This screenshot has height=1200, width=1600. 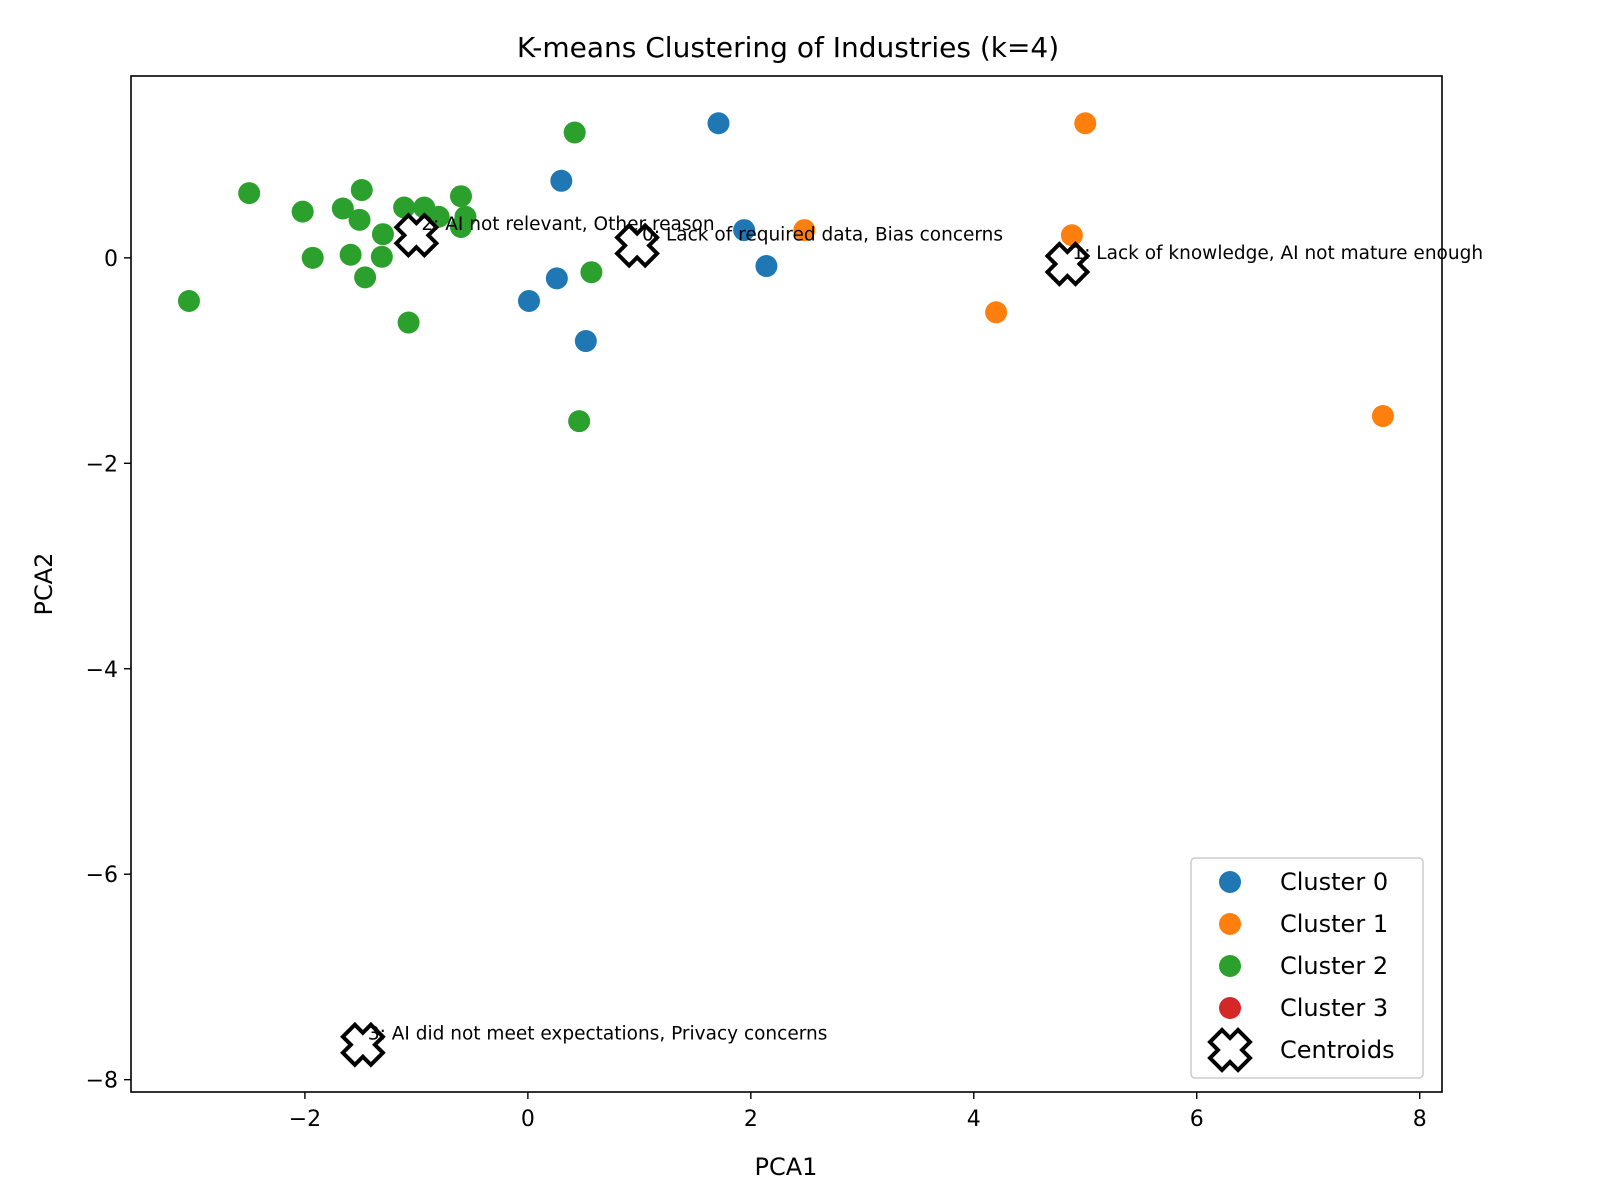 I want to click on x-axis: −2 0 2 4 6 8, so click(x=858, y=1112).